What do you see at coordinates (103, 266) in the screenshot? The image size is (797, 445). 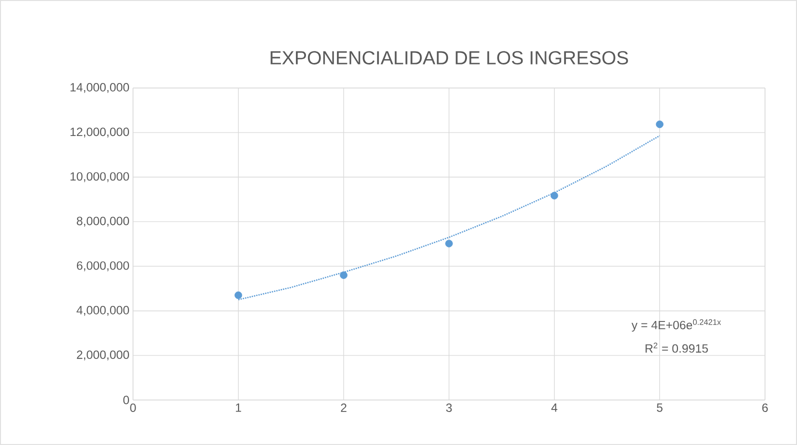 I see `y-tick-label: 6,000,000` at bounding box center [103, 266].